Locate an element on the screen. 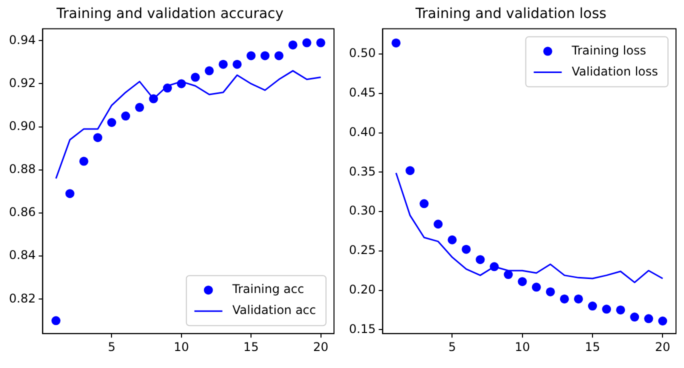  y-tick-label: 0.94 is located at coordinates (22, 39).